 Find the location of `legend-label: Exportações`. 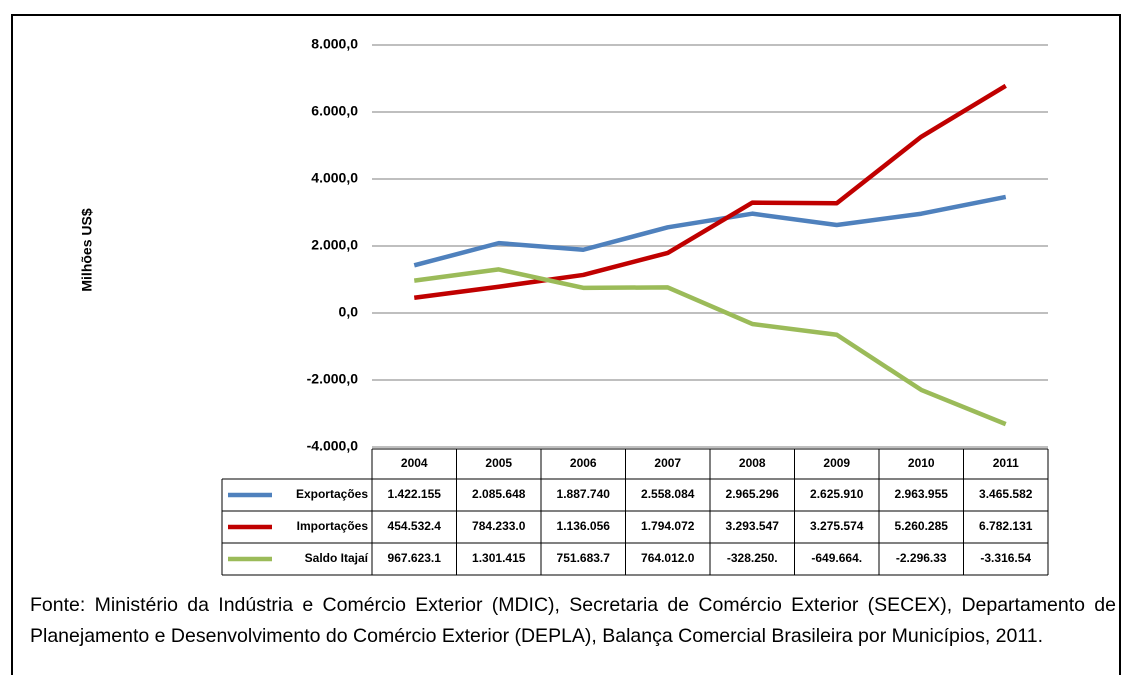

legend-label: Exportações is located at coordinates (332, 494).